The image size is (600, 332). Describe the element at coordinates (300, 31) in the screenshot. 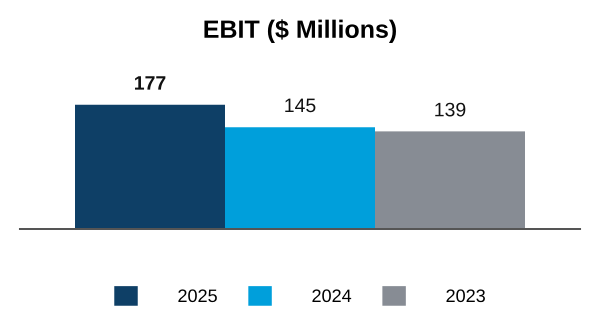

I see `chart-title: EBIT ($ Millions)` at that location.